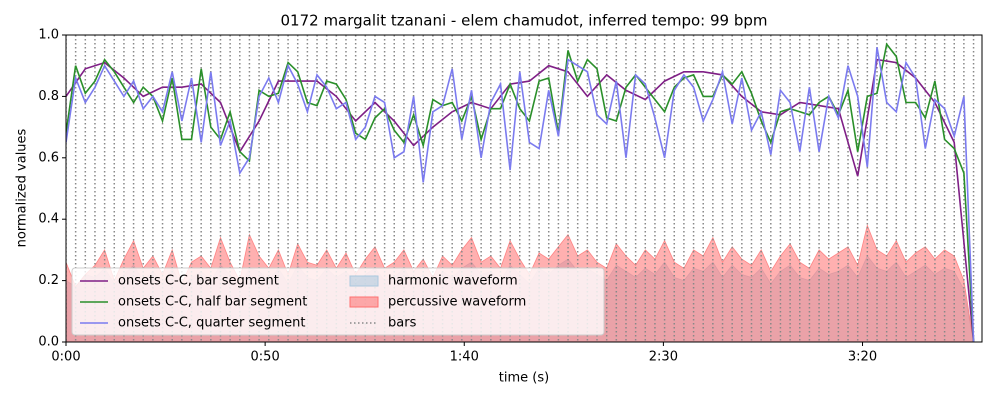  I want to click on legend-label: harmonic waveform, so click(453, 281).